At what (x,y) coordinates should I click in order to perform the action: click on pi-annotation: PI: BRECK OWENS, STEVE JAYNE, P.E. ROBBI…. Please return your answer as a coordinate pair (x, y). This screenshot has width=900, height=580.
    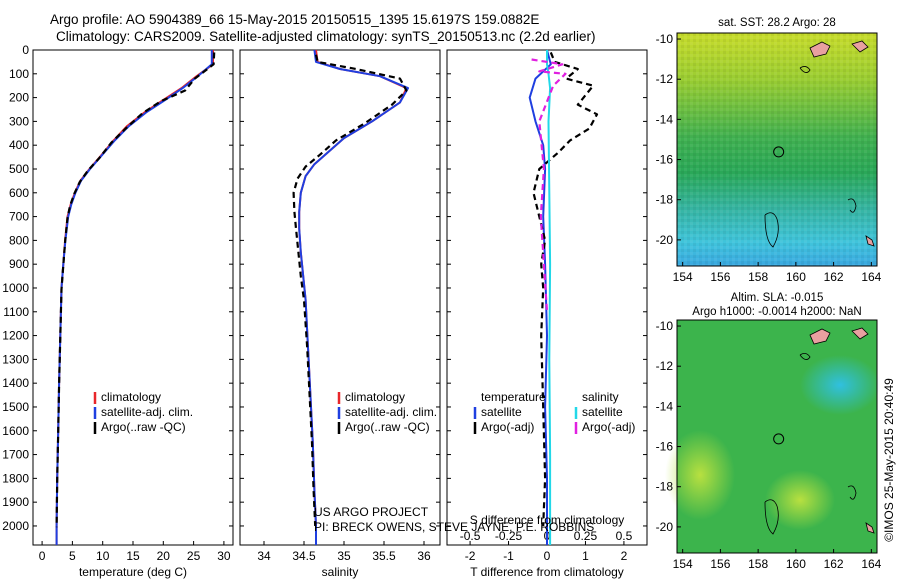
    Looking at the image, I should click on (454, 527).